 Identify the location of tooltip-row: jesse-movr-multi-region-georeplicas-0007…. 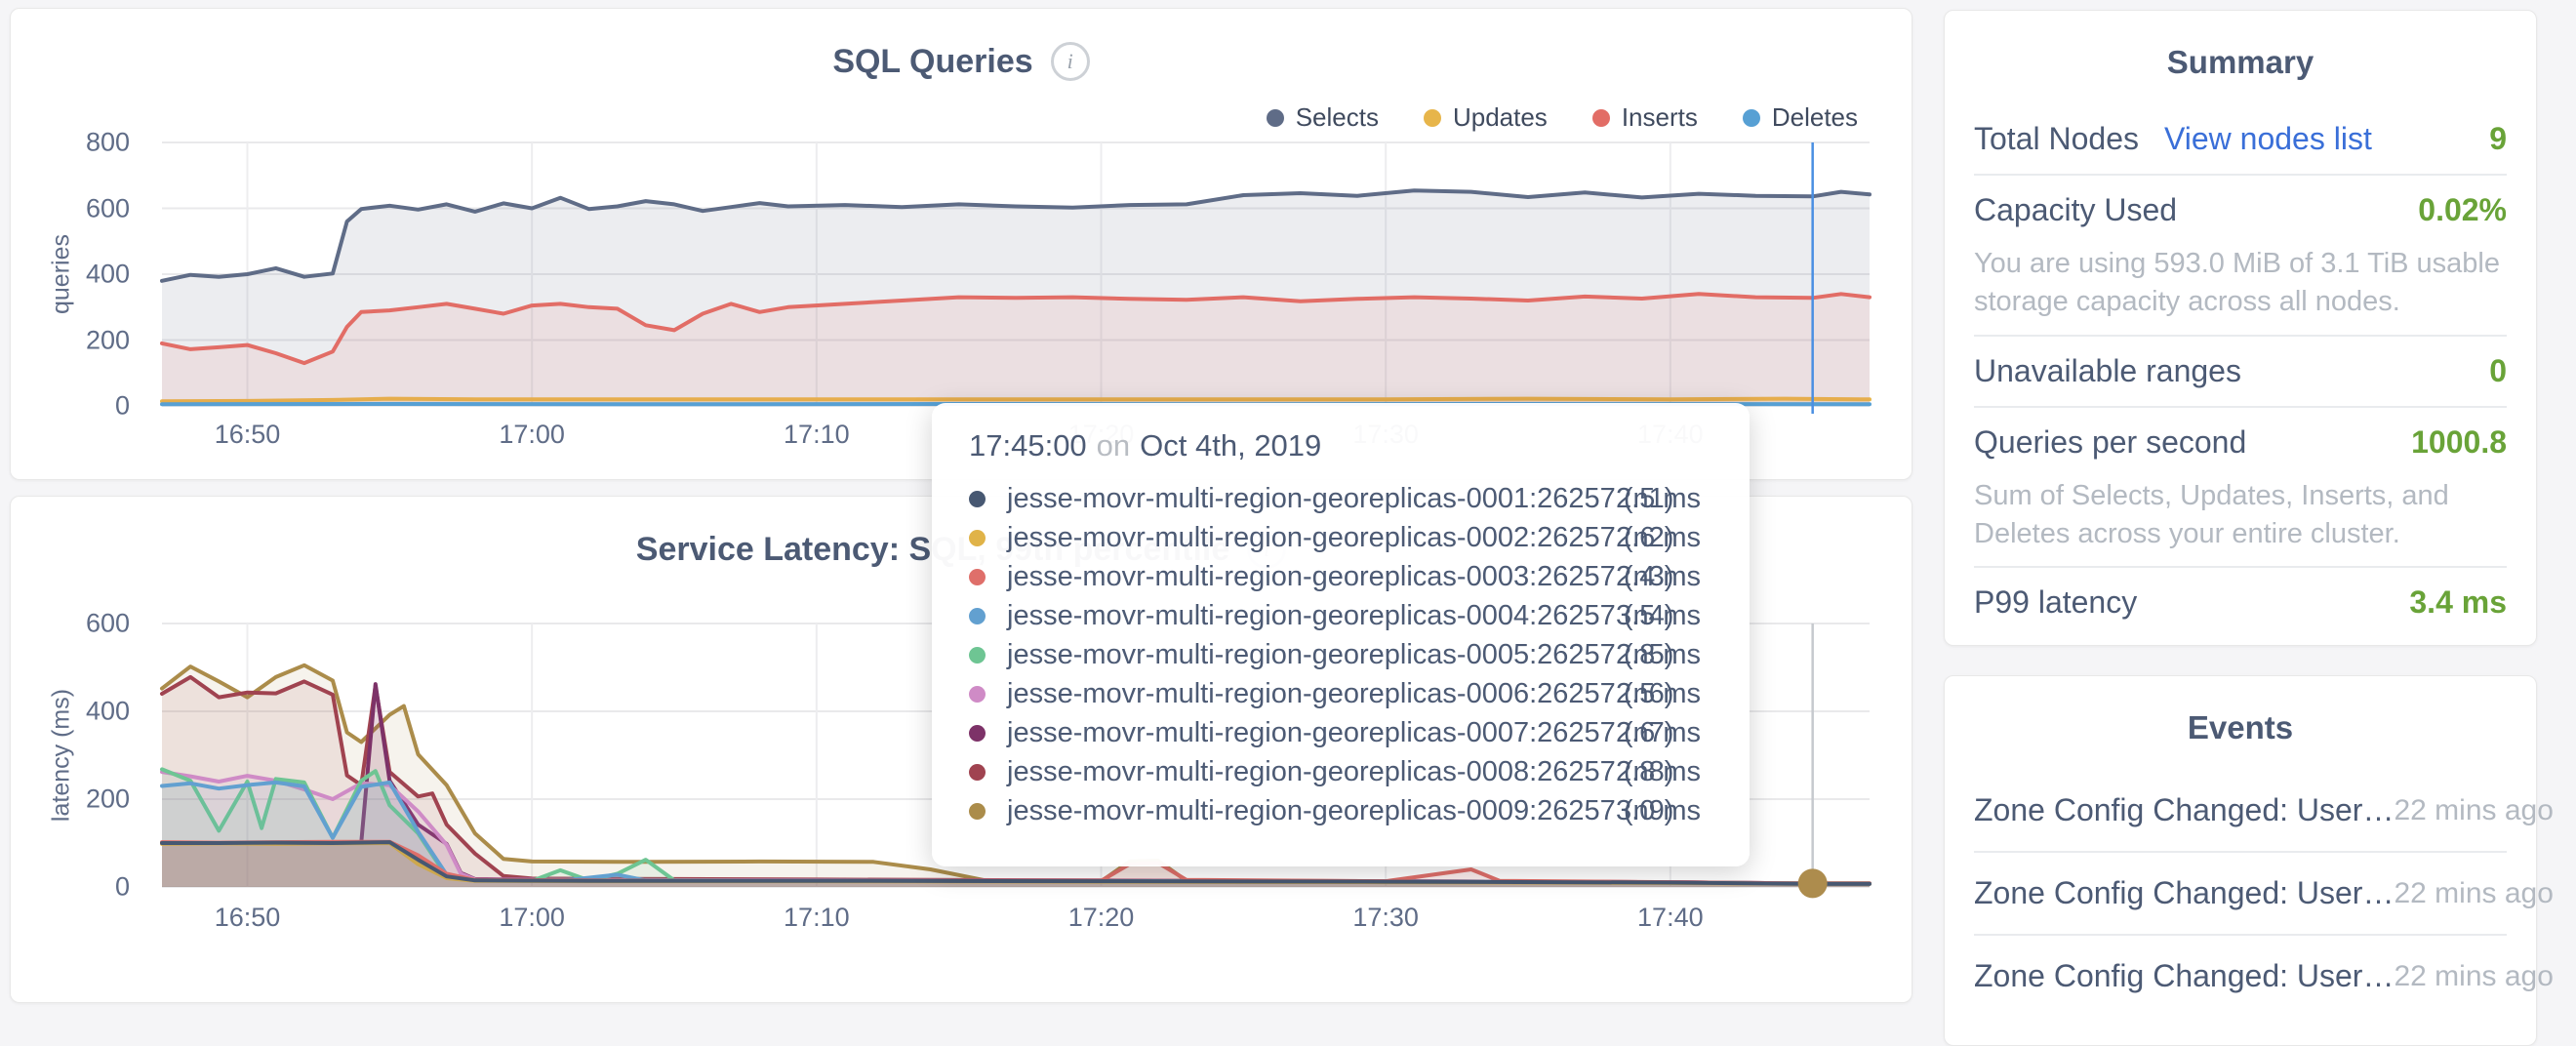
(1340, 732).